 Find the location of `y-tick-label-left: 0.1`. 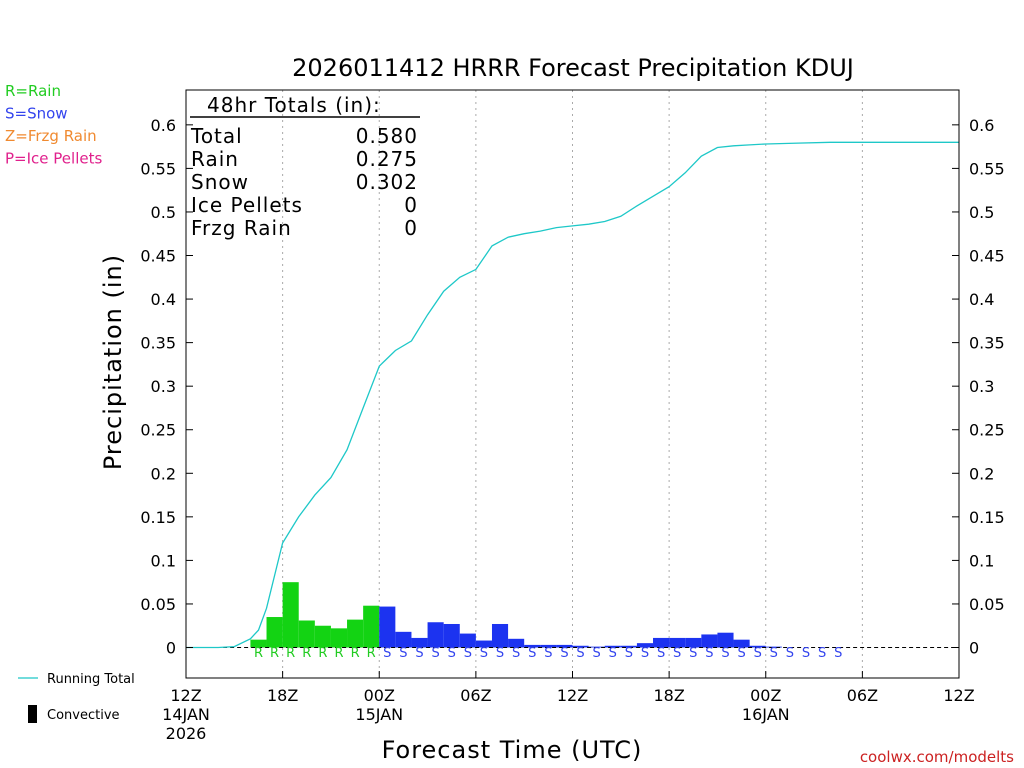

y-tick-label-left: 0.1 is located at coordinates (163, 560).